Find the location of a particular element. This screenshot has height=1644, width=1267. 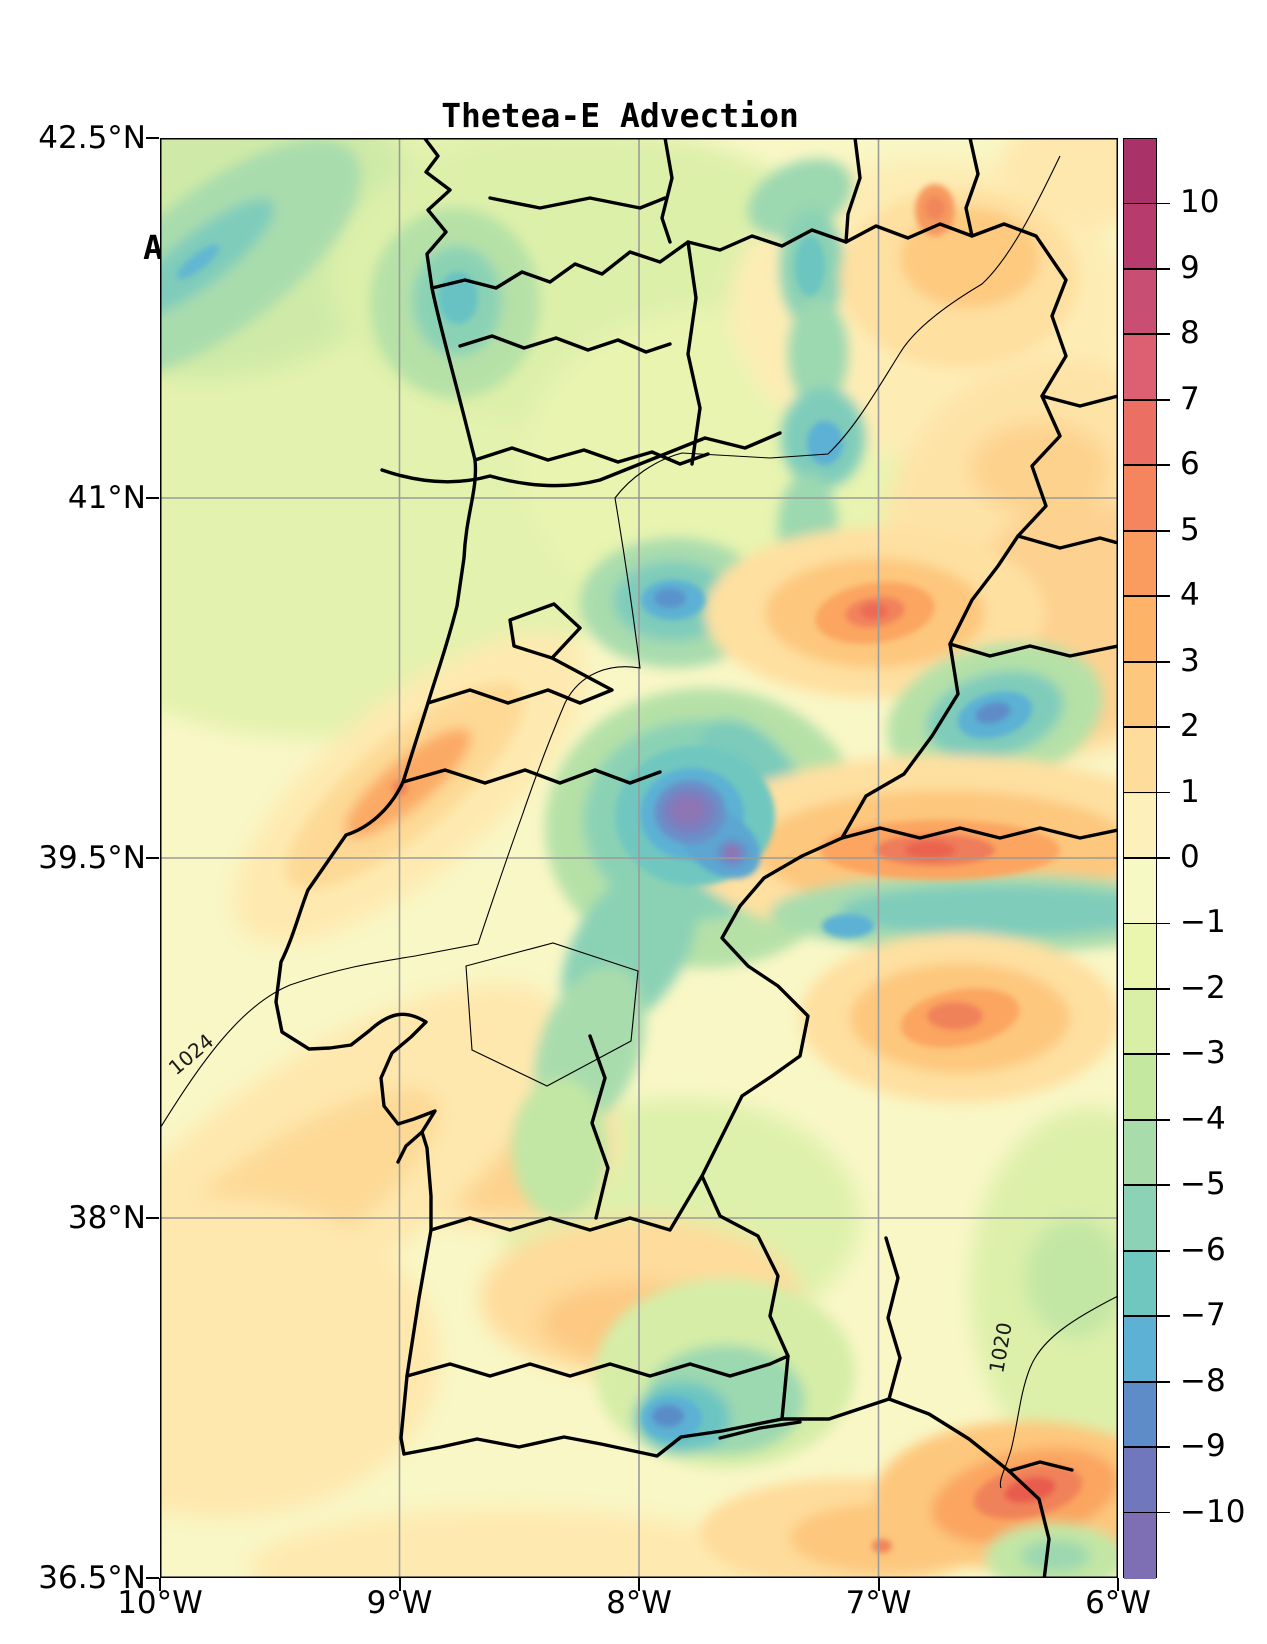

y-tick-label: 42.5°N is located at coordinates (92, 138).